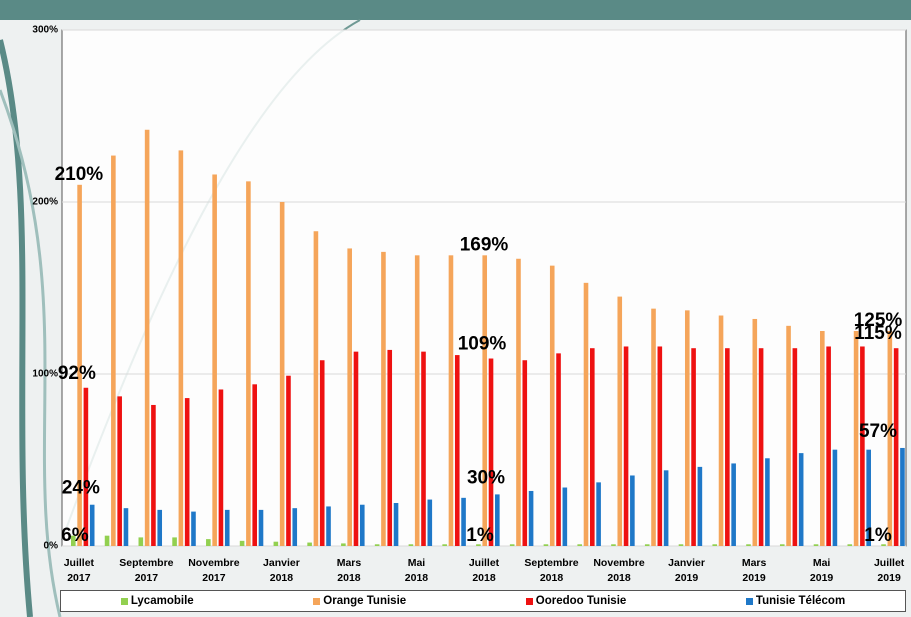 Image resolution: width=911 pixels, height=617 pixels. What do you see at coordinates (800, 601) in the screenshot?
I see `legend-label: Tunisie Télécom` at bounding box center [800, 601].